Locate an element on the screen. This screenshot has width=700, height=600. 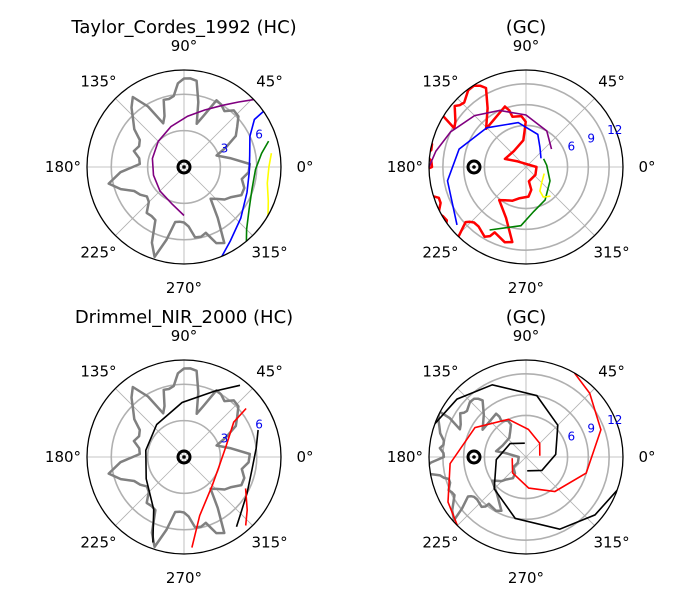
panel-title: Taylor_Cordes_1992 (HC) is located at coordinates (183, 27).